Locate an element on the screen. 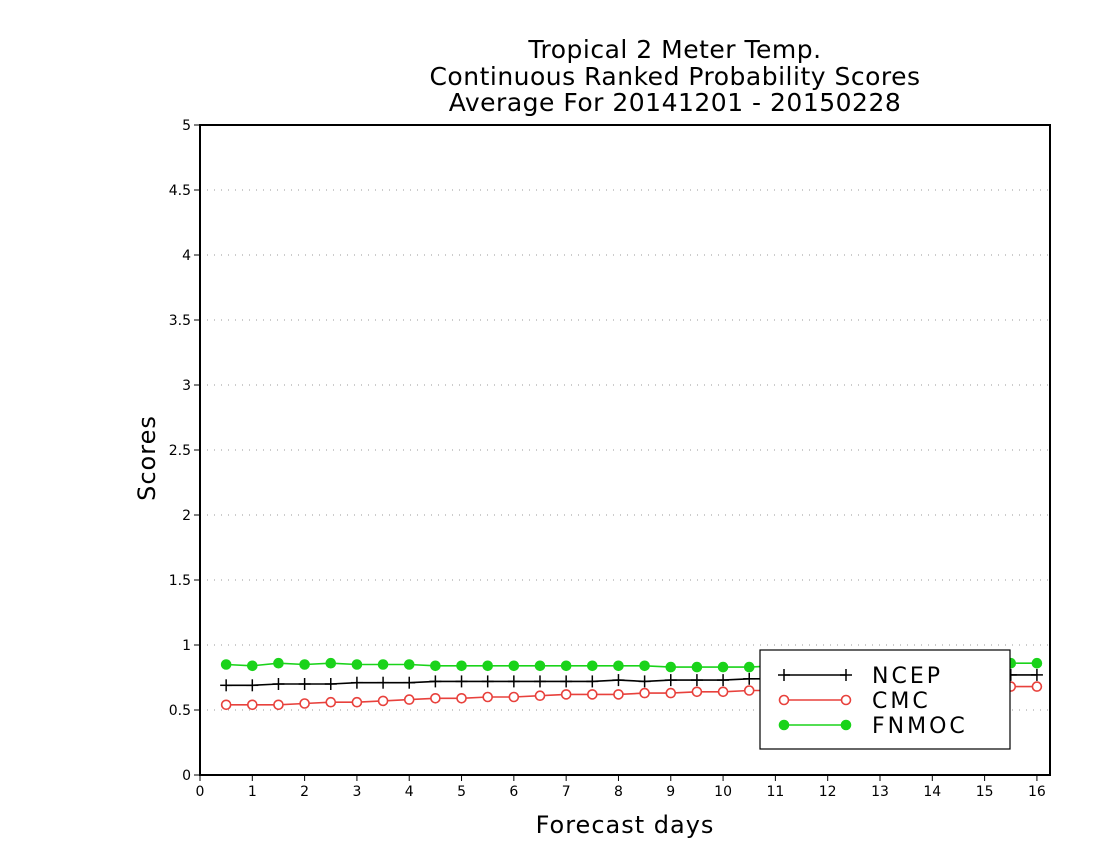  chart-title-line-3: Average For 20141201 - 20150228 is located at coordinates (675, 102).